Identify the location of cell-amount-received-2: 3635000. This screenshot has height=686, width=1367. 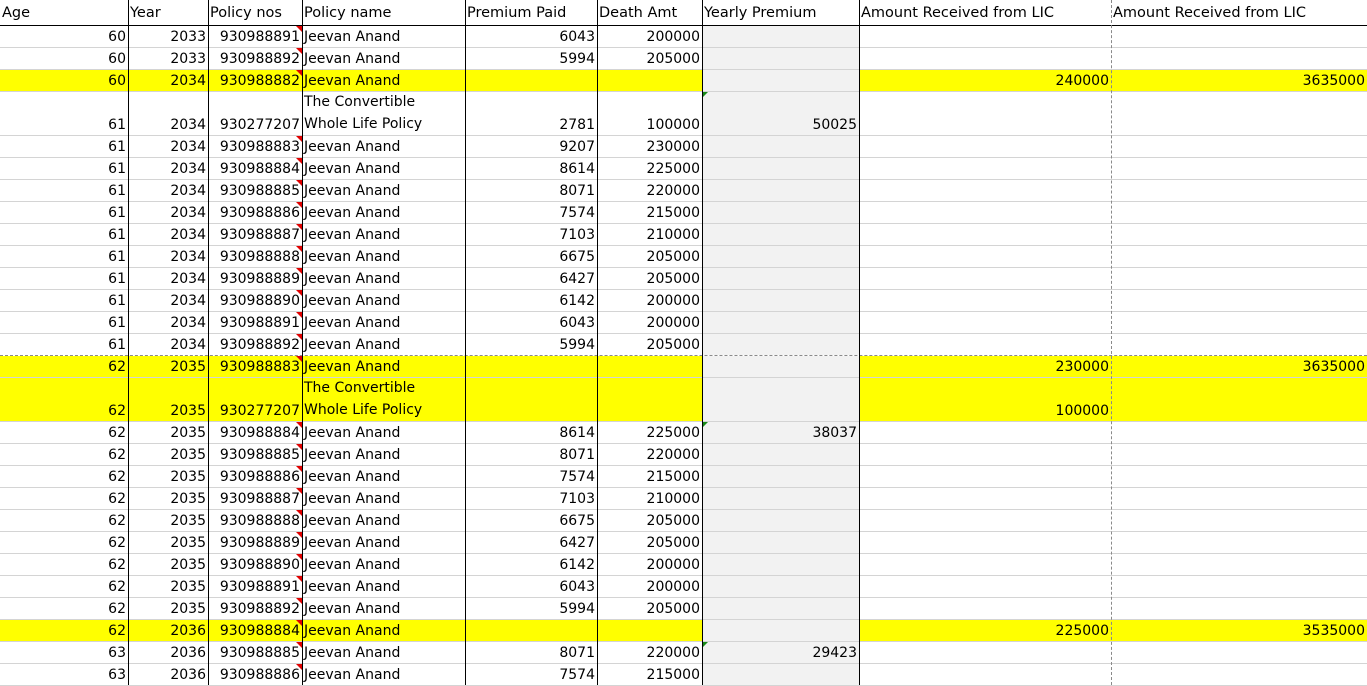
(1239, 366).